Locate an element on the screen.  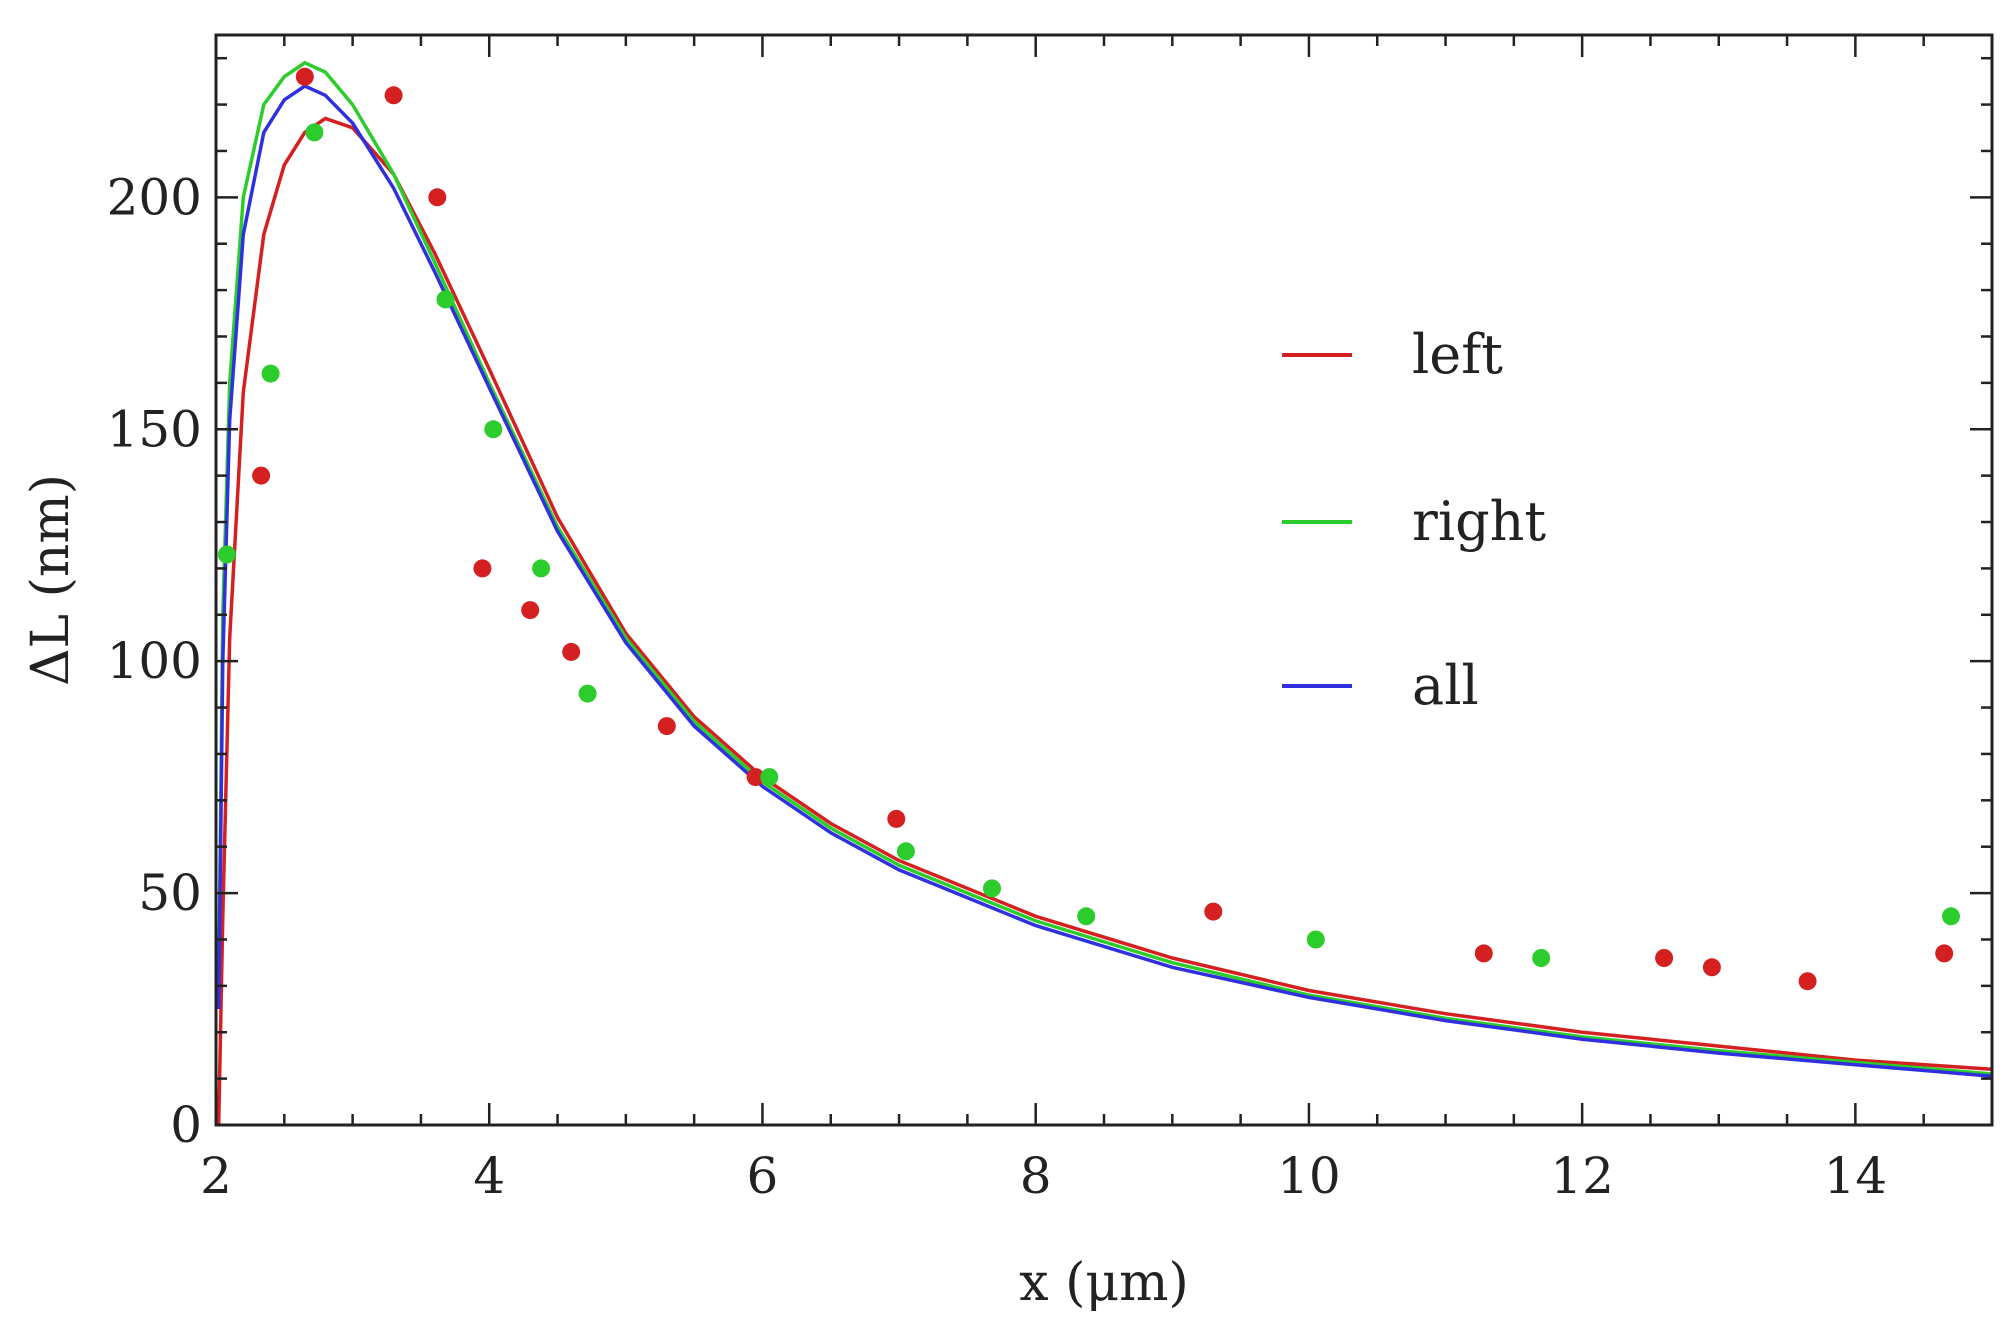
legend: left right all is located at coordinates (1414, 520).